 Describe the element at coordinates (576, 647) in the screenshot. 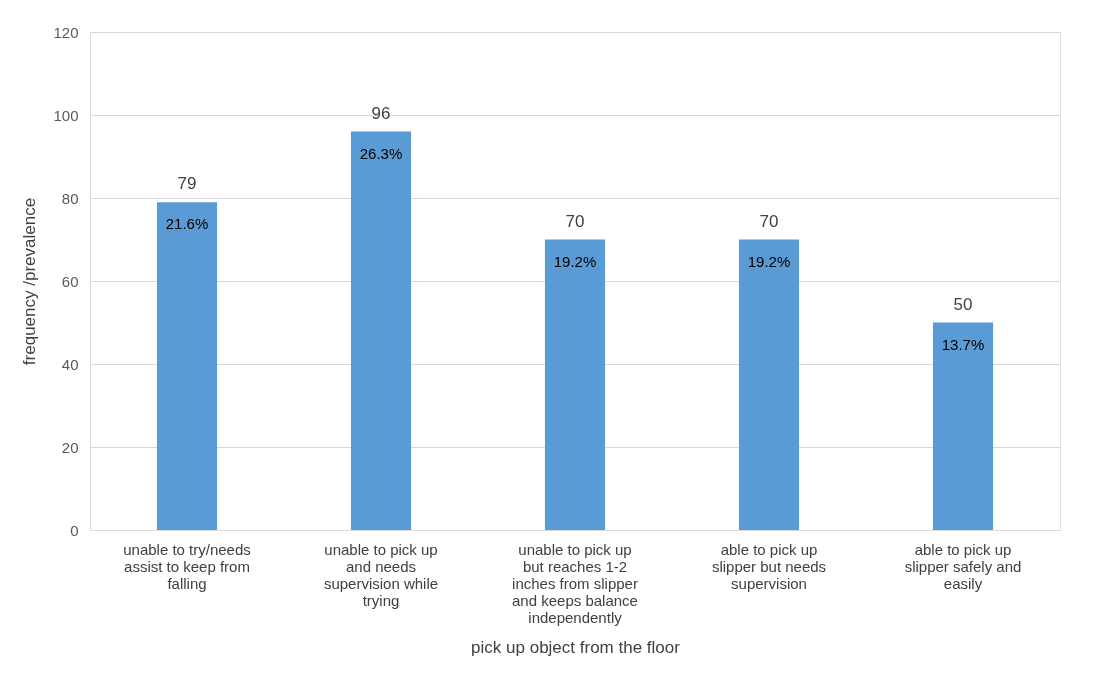

I see `x-axis-title: pick up object from the floor` at that location.